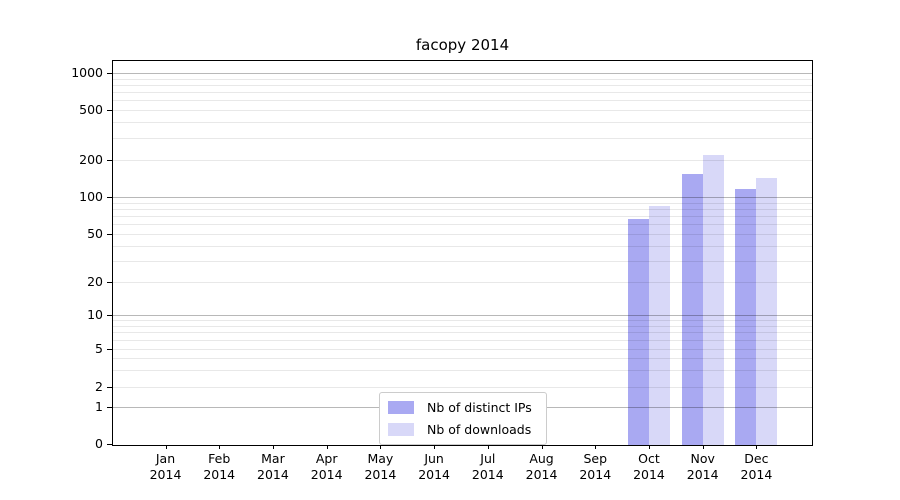 This screenshot has width=900, height=500. Describe the element at coordinates (326, 466) in the screenshot. I see `x-tick-label: Apr 2014` at that location.